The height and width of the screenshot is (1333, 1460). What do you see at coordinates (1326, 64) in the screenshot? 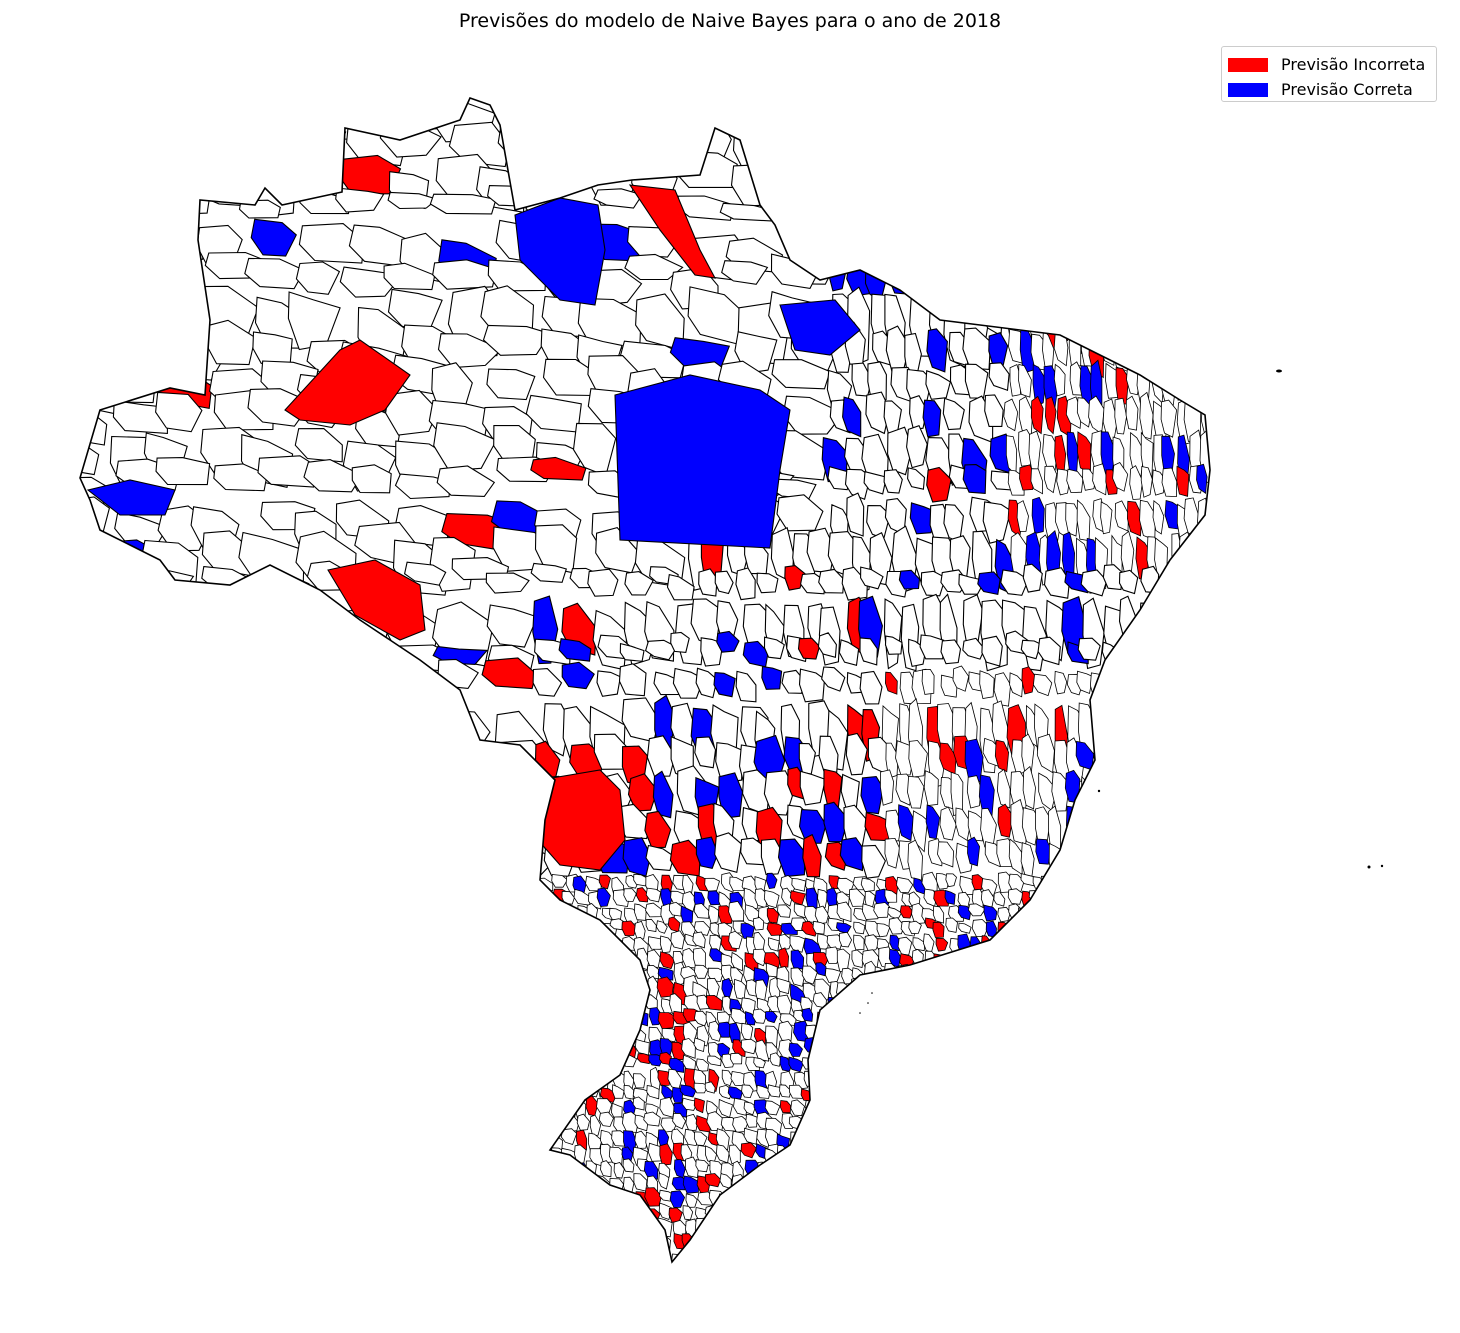
I see `legend-item-incorrect: Previsão Incorreta` at bounding box center [1326, 64].